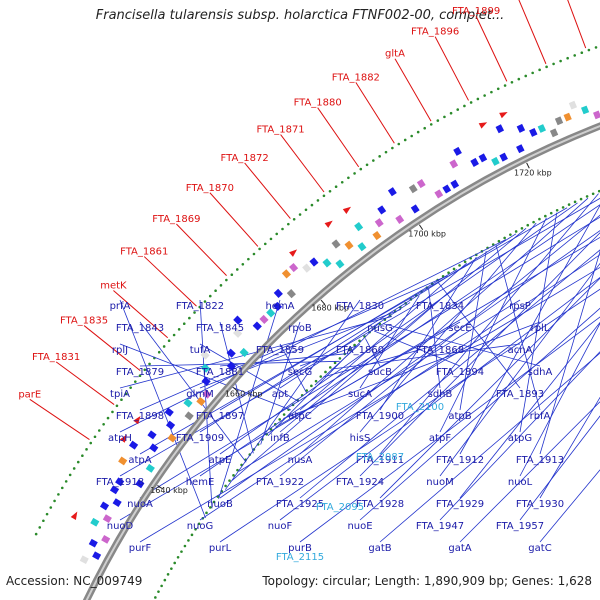  What do you see at coordinates (300, 557) in the screenshot?
I see `gene-label: FTA_2115` at bounding box center [300, 557].